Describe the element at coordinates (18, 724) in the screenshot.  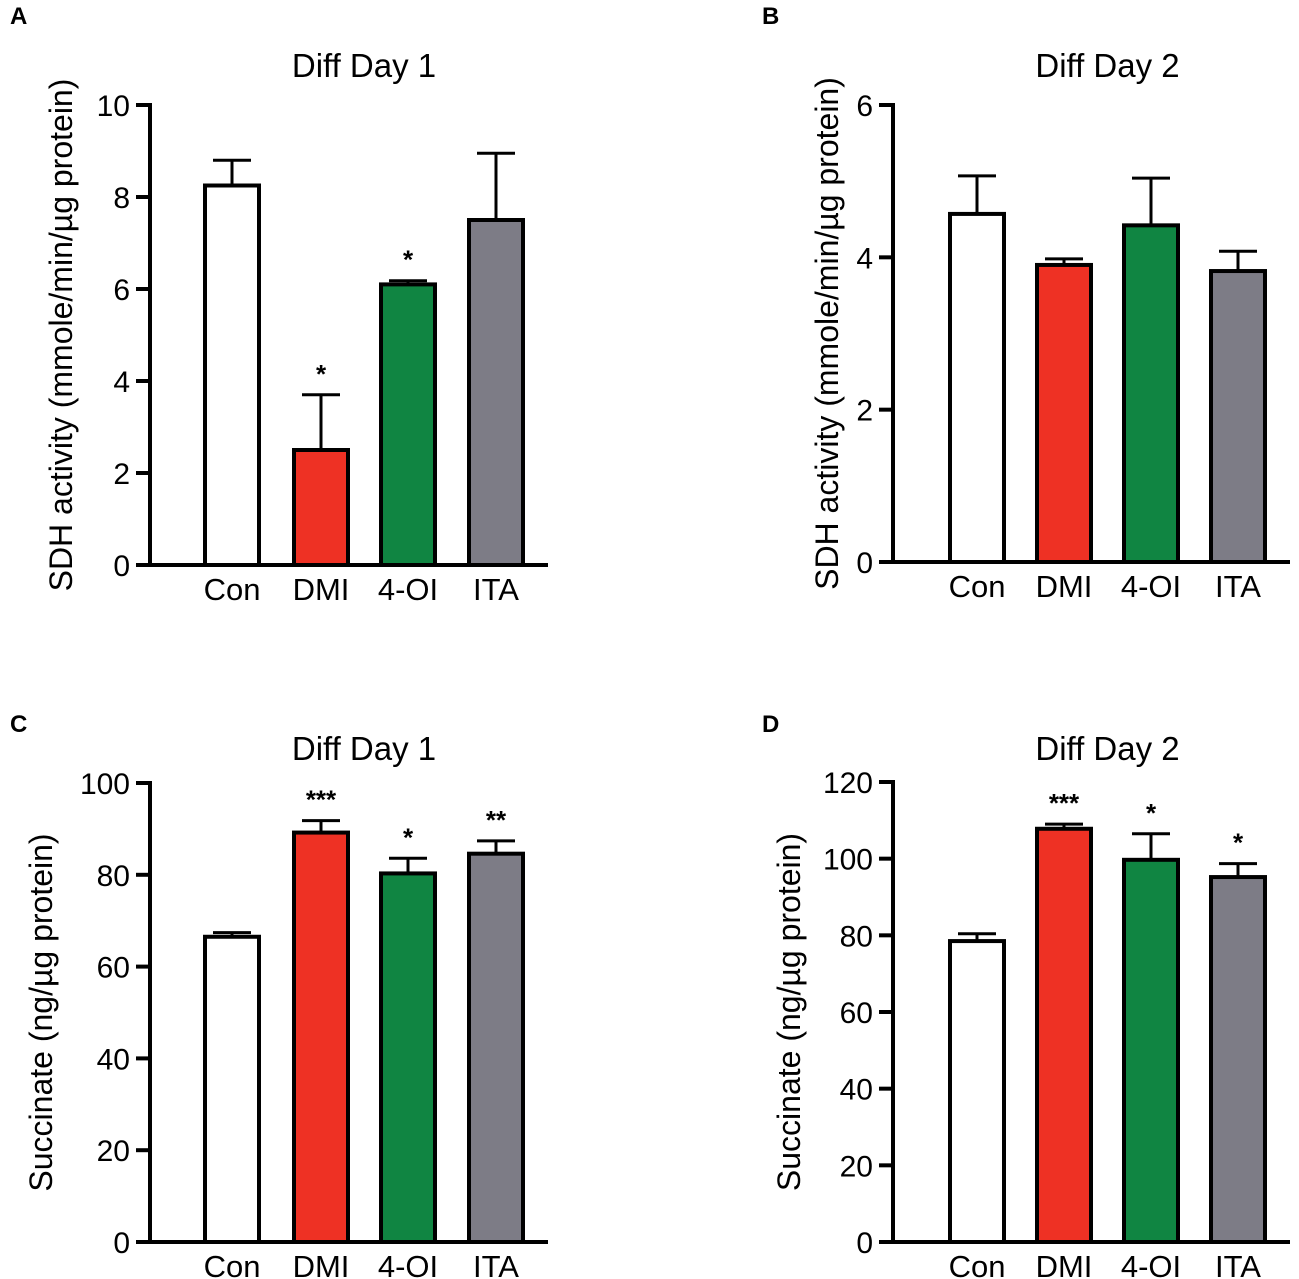
I see `panel-letter: C` at that location.